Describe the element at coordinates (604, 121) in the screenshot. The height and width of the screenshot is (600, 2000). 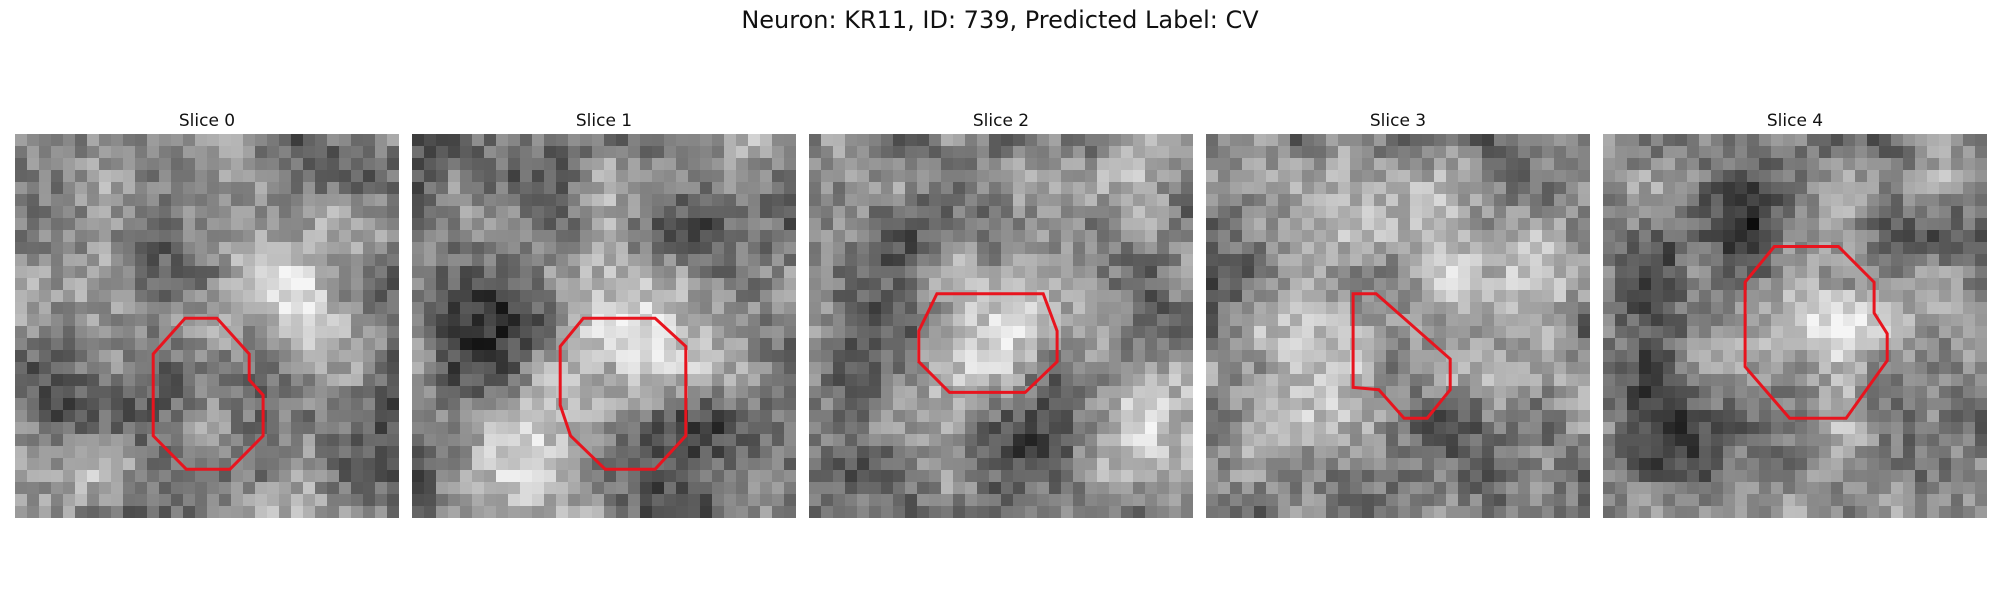
I see `slice-title: Slice 1` at that location.